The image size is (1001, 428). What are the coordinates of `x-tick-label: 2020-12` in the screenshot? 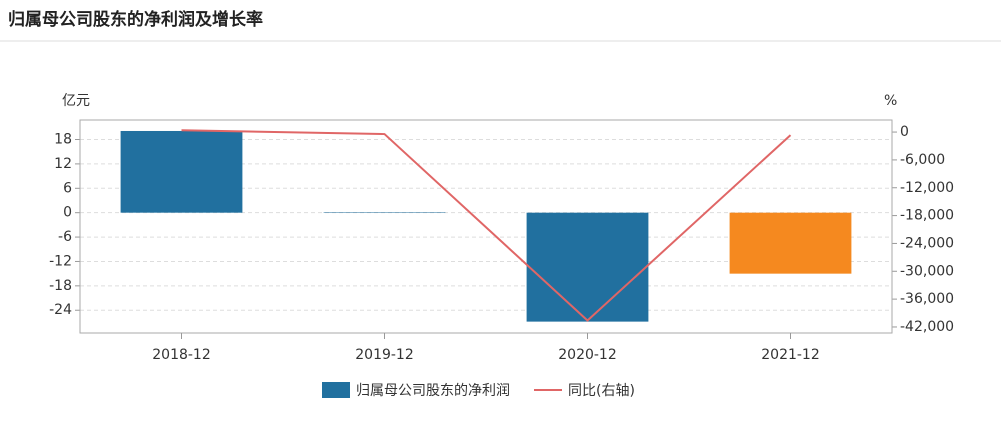 It's located at (587, 355).